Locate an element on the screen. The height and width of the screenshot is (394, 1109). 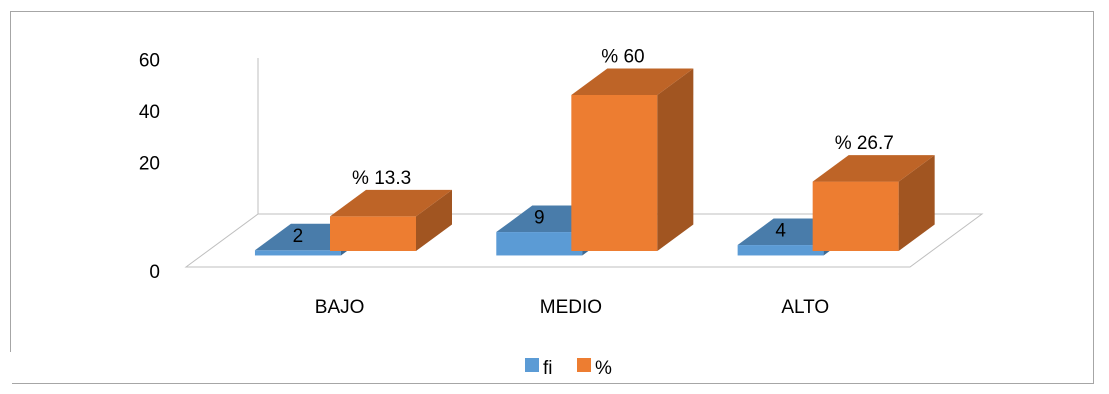
bar-pct-alto is located at coordinates (873, 203).